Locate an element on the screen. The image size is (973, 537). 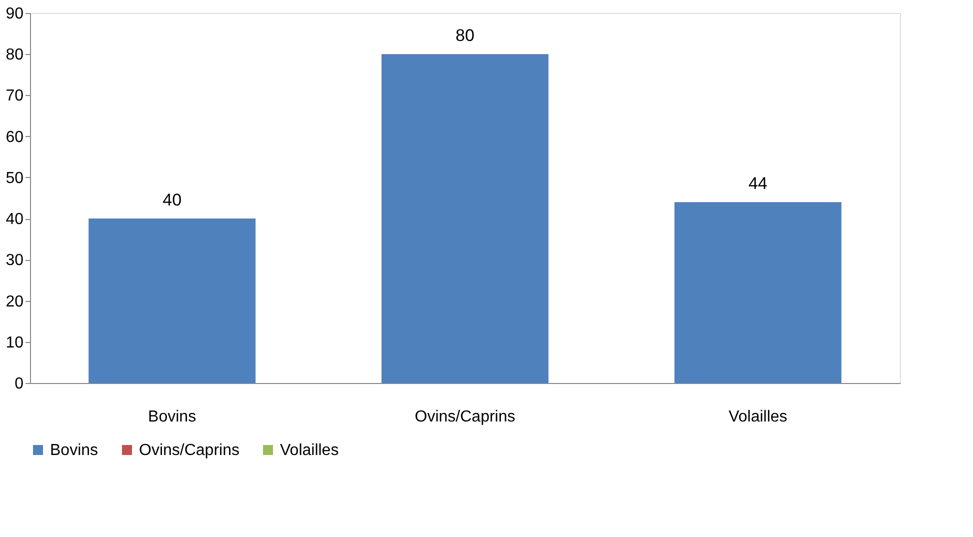
y-tick-label: 70 is located at coordinates (15, 96).